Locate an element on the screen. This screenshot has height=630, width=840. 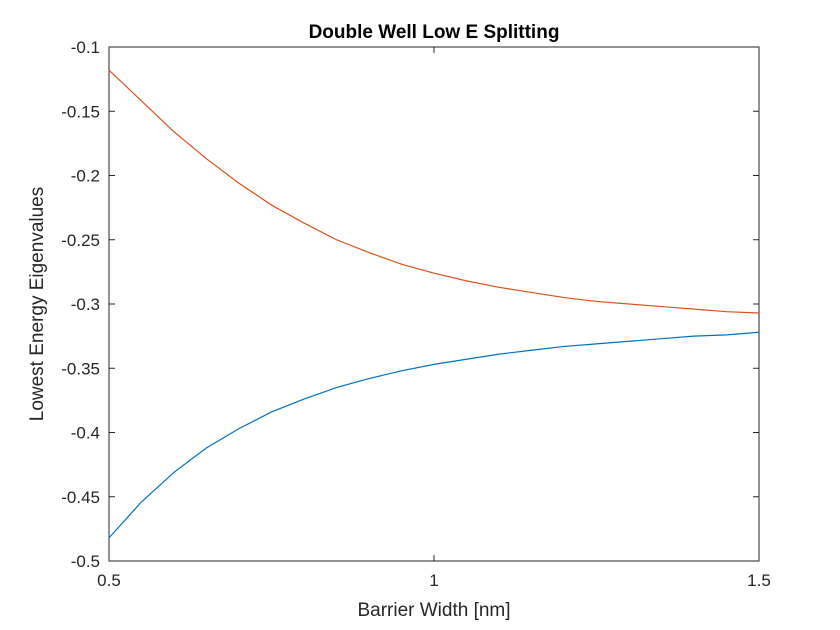
x-tick-label: 1 is located at coordinates (433, 580).